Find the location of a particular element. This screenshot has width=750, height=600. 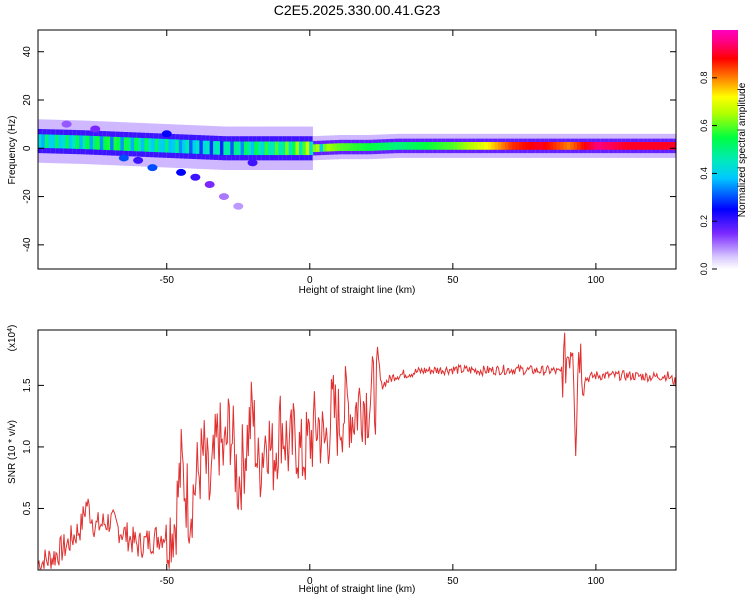

figure-title: C2E5.2025.330.00.41.G23 is located at coordinates (357, 10).